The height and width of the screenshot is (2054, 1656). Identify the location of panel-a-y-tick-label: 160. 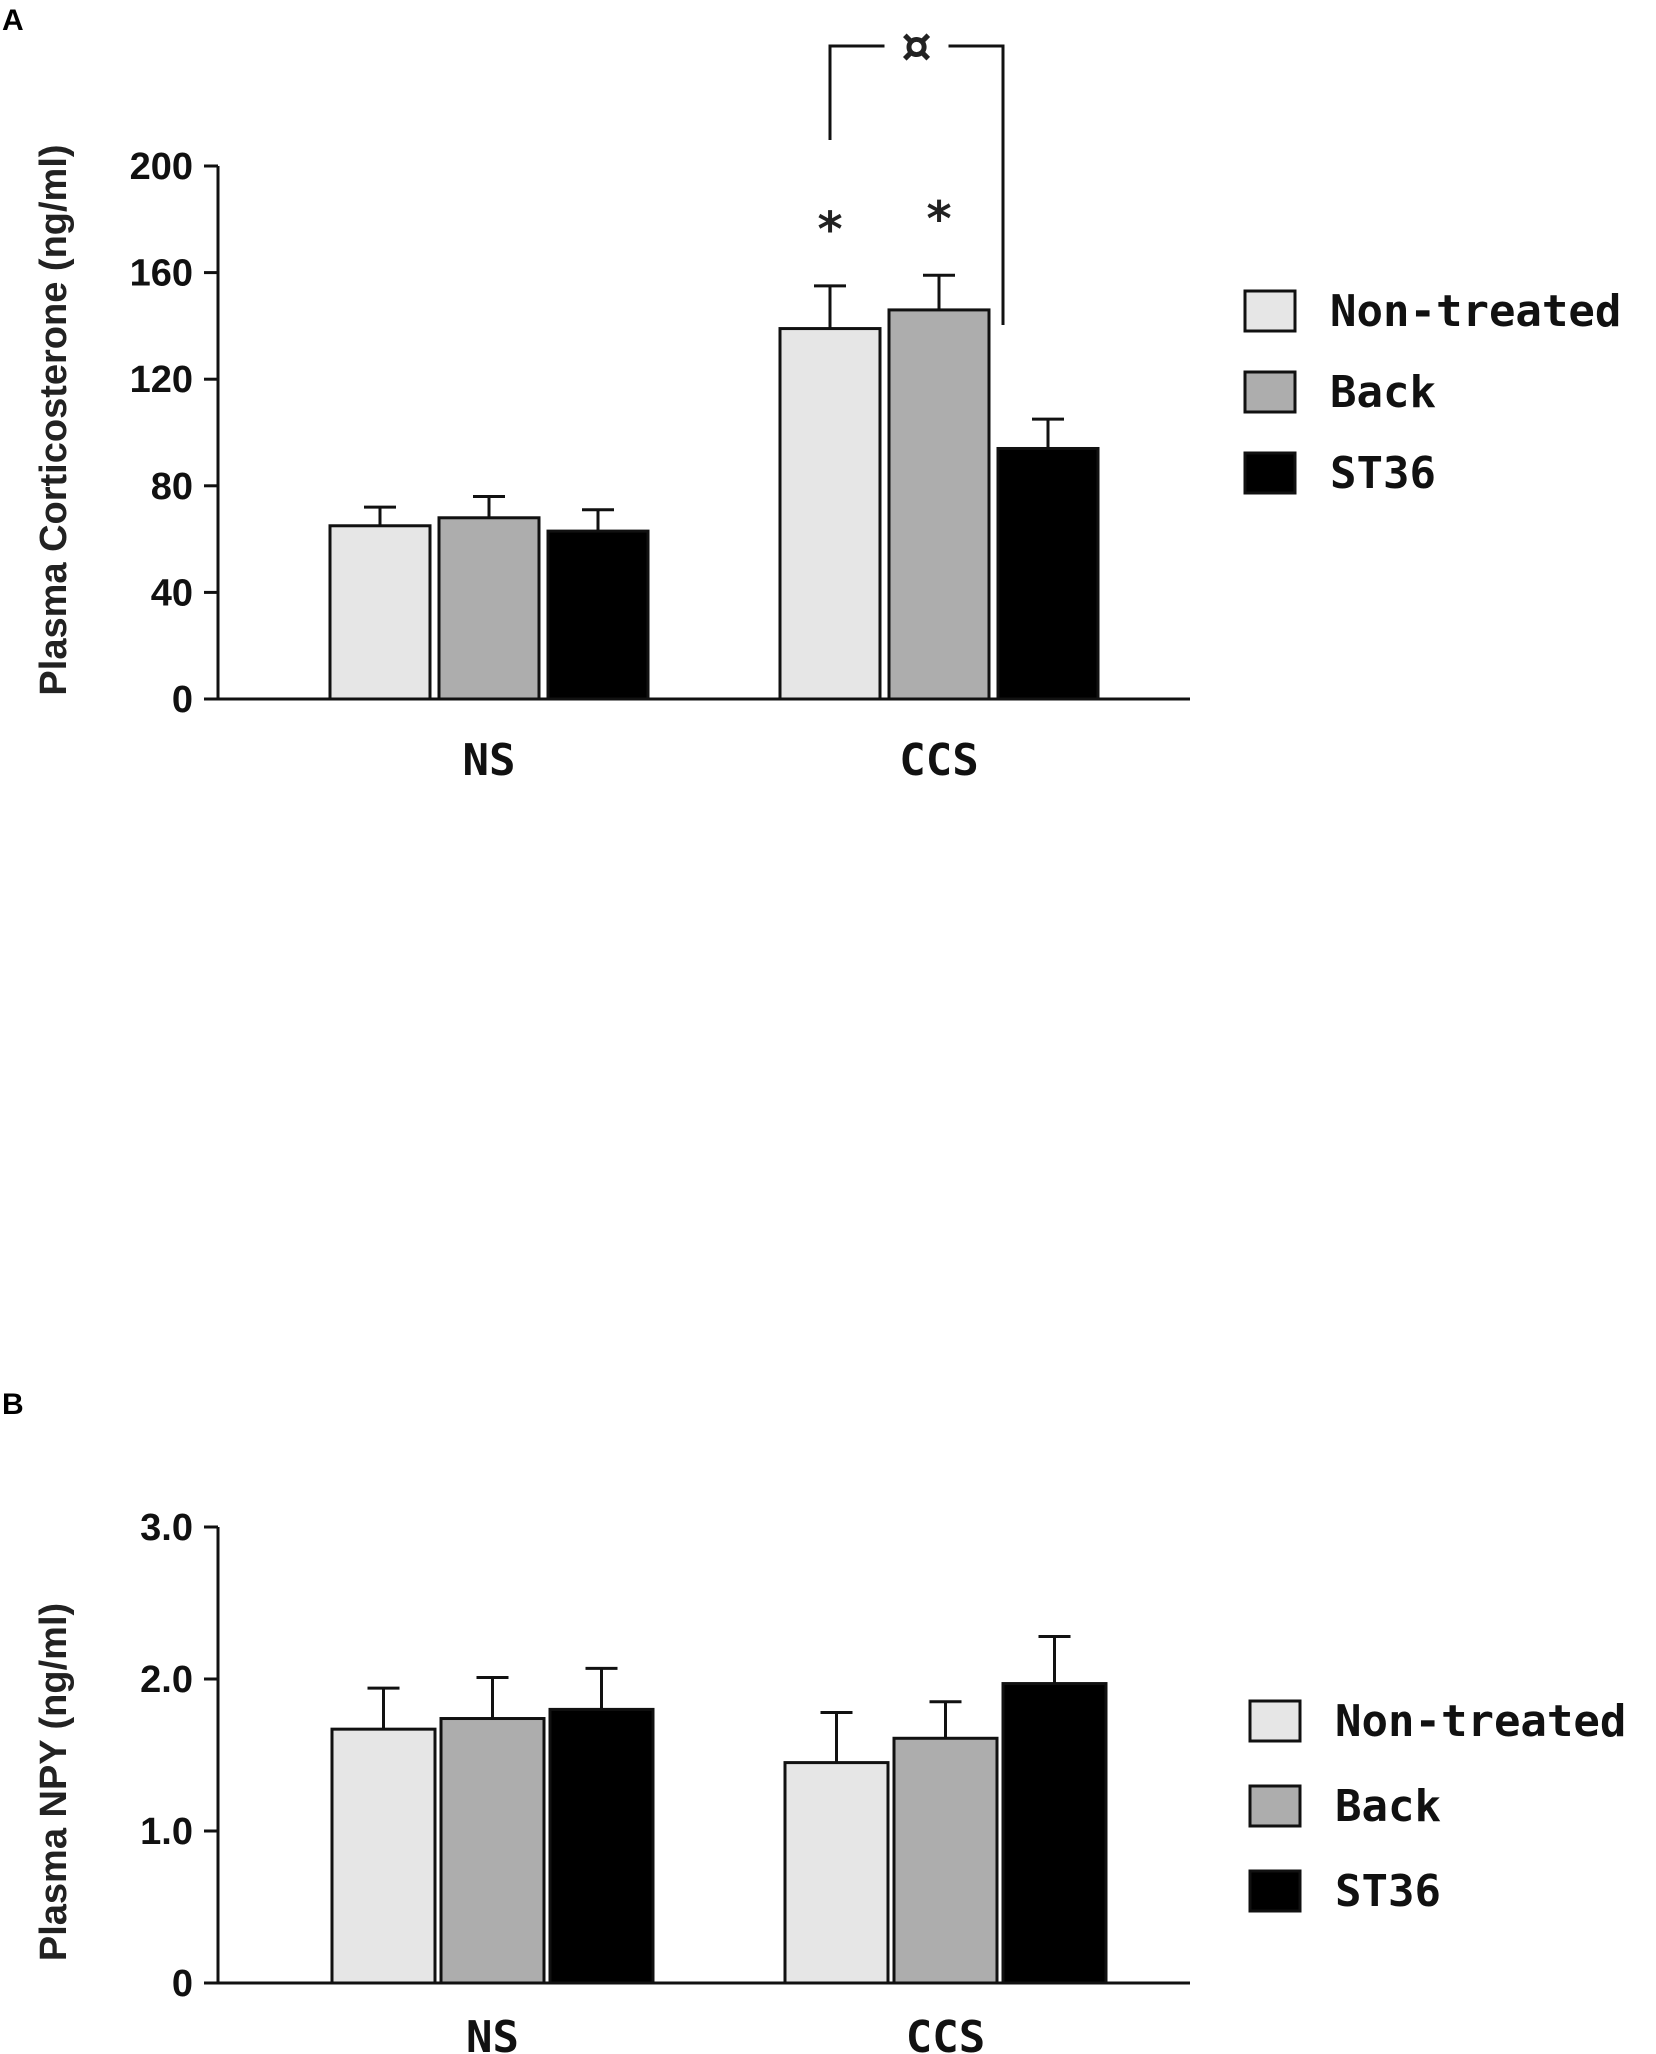
(161, 274).